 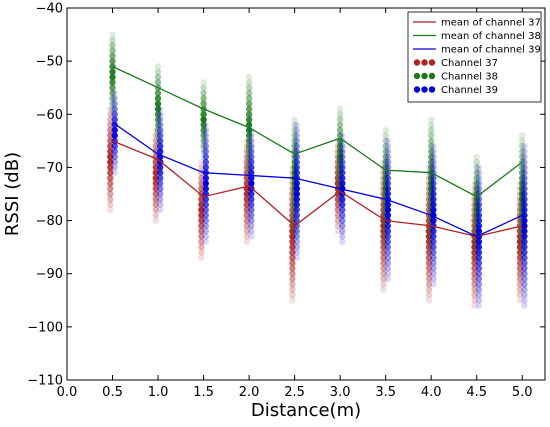 What do you see at coordinates (491, 23) in the screenshot?
I see `legend-label: mean of channel 37` at bounding box center [491, 23].